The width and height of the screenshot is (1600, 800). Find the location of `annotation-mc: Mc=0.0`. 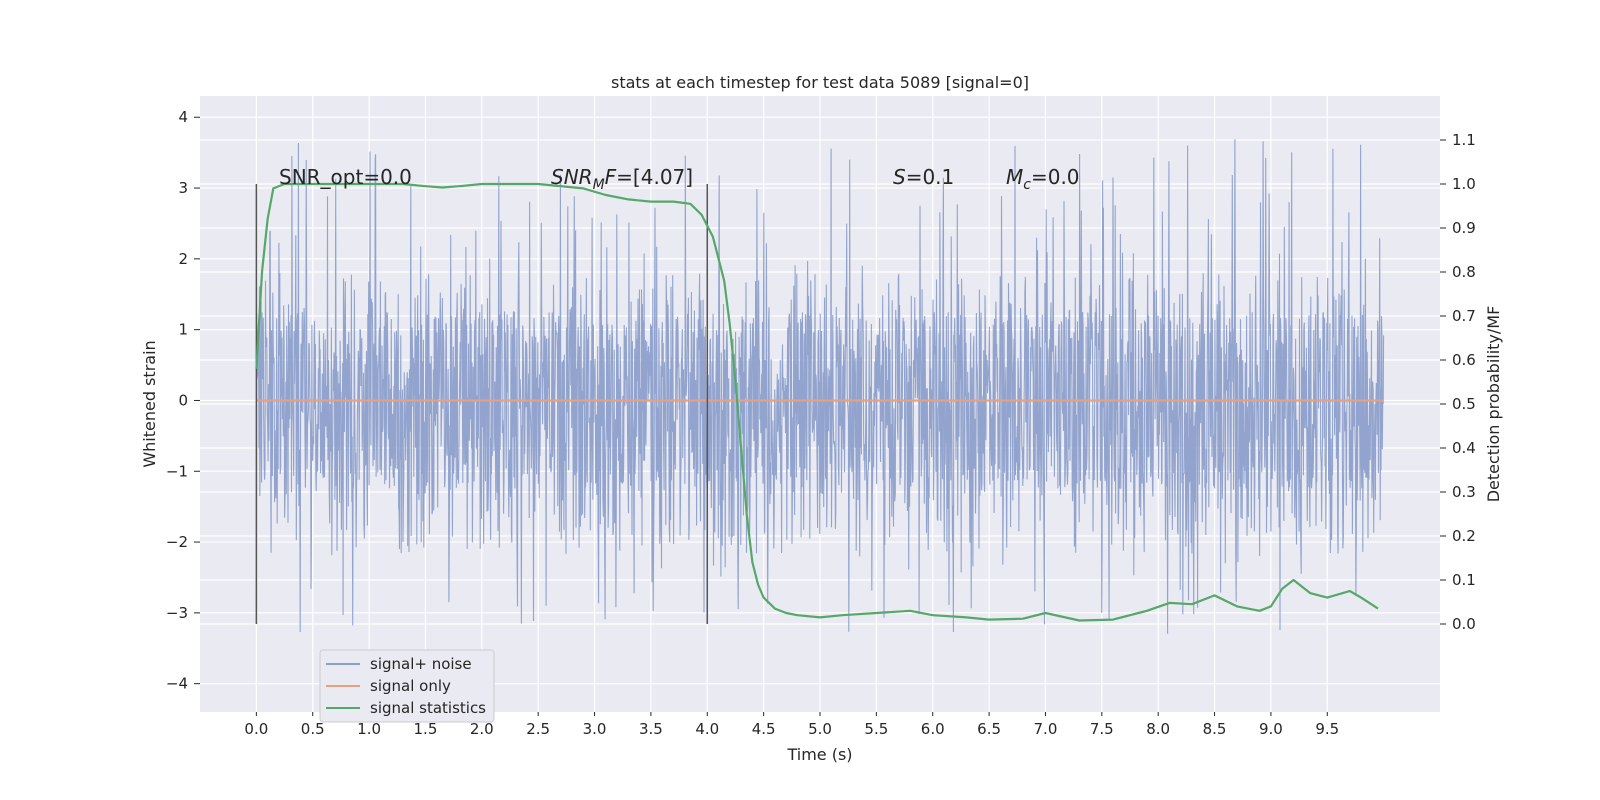

annotation-mc: Mc=0.0 is located at coordinates (1043, 179).